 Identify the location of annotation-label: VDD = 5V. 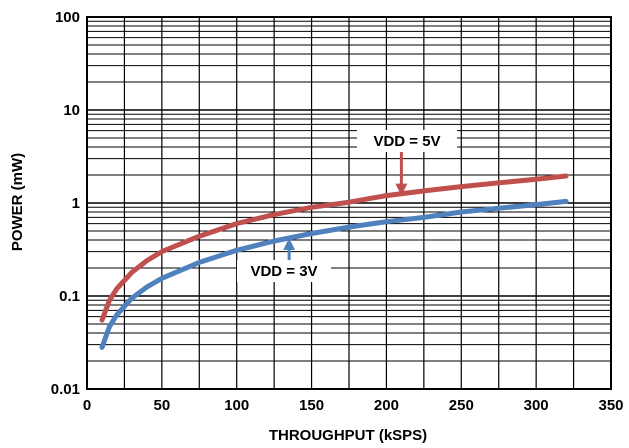
(406, 141).